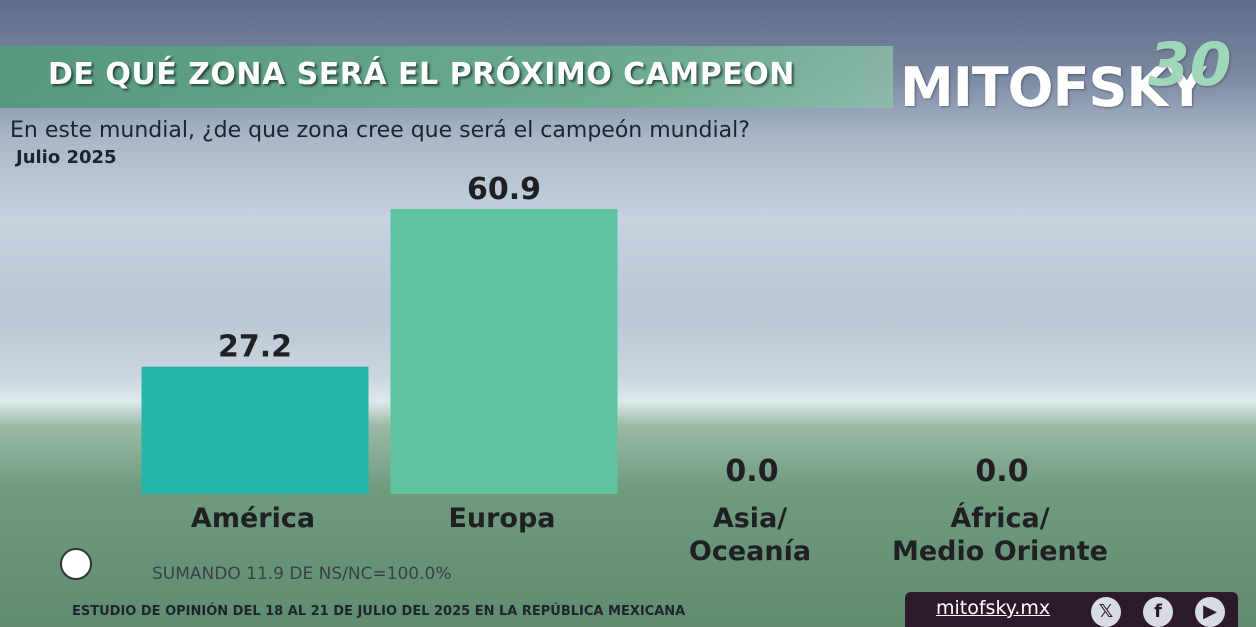 This screenshot has width=1256, height=627. I want to click on category-label-2-line-0: Asia/, so click(750, 518).